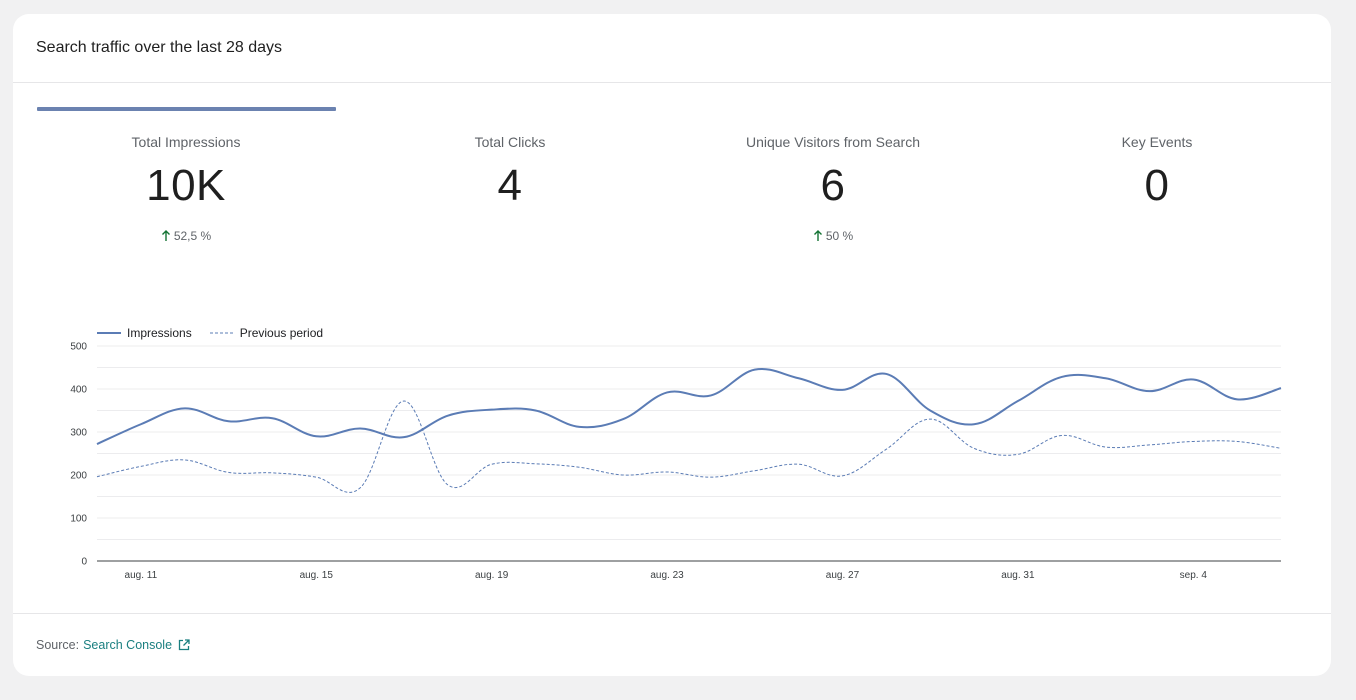  I want to click on y-tick-label: 500, so click(78, 347).